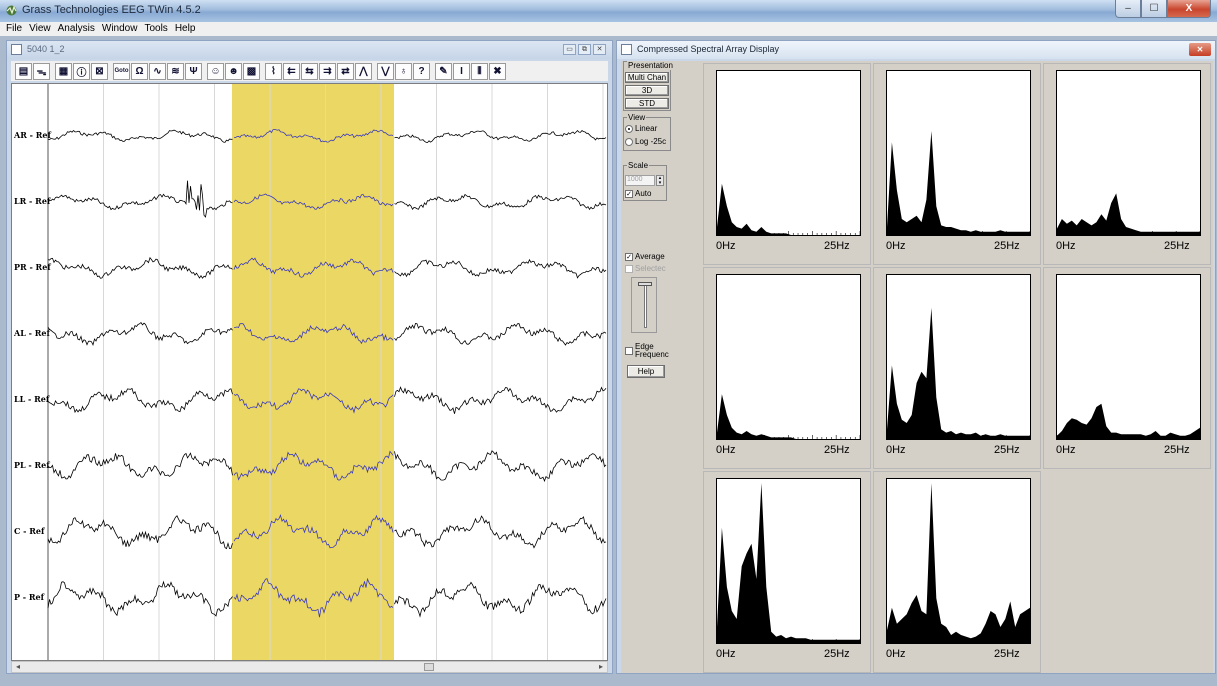  Describe the element at coordinates (569, 49) in the screenshot. I see `child-minimize-button: ▭` at that location.